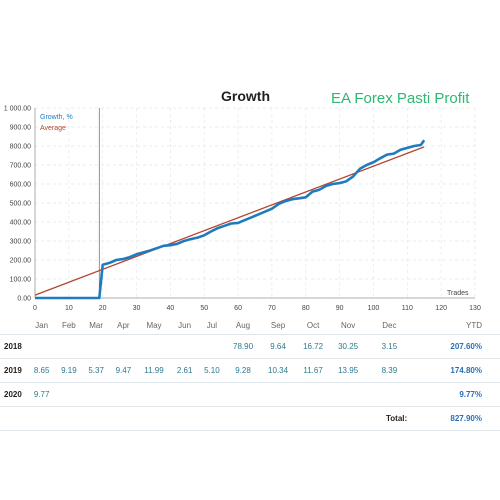 The image size is (500, 500). I want to click on brand-label: EA Forex Pasti Profit, so click(400, 98).